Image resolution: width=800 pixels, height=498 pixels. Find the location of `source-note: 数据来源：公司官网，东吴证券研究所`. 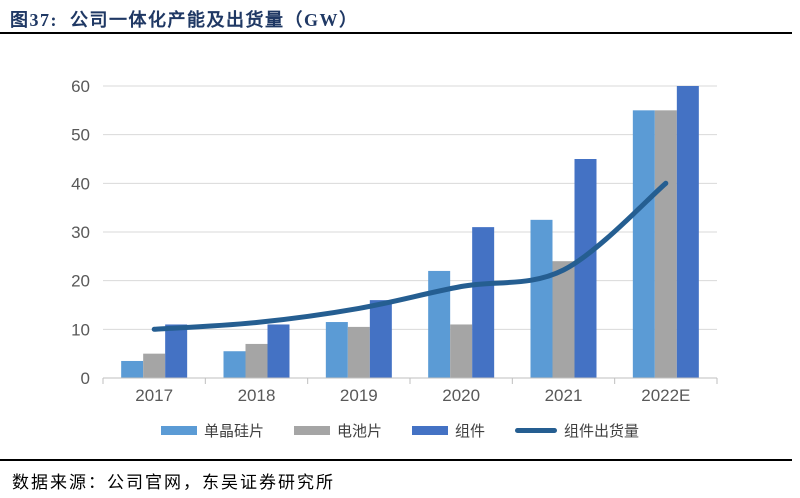

source-note: 数据来源：公司官网，东吴证券研究所 is located at coordinates (173, 482).